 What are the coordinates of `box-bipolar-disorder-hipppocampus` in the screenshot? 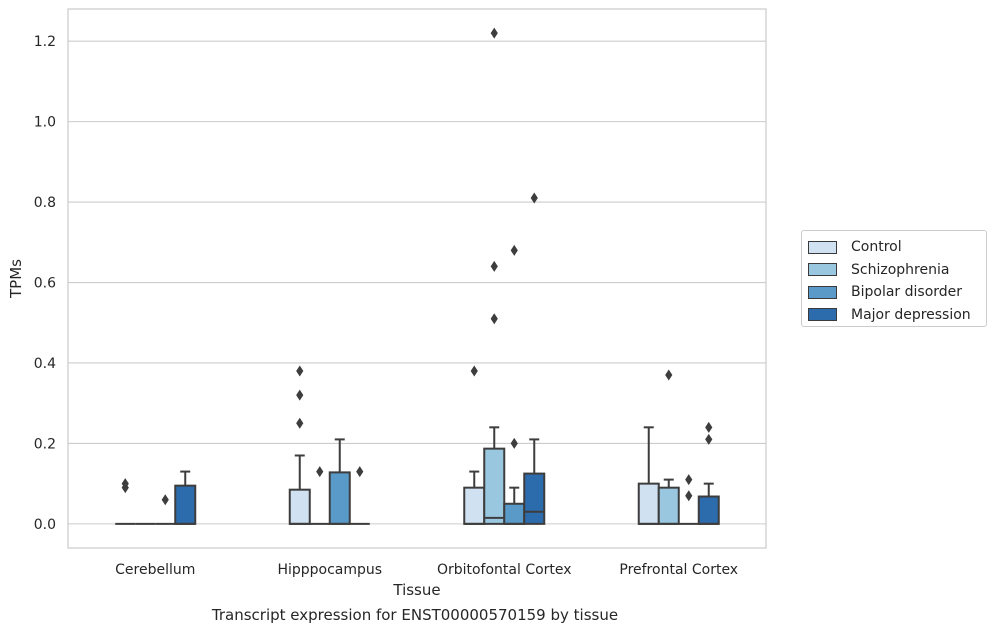 It's located at (339, 481).